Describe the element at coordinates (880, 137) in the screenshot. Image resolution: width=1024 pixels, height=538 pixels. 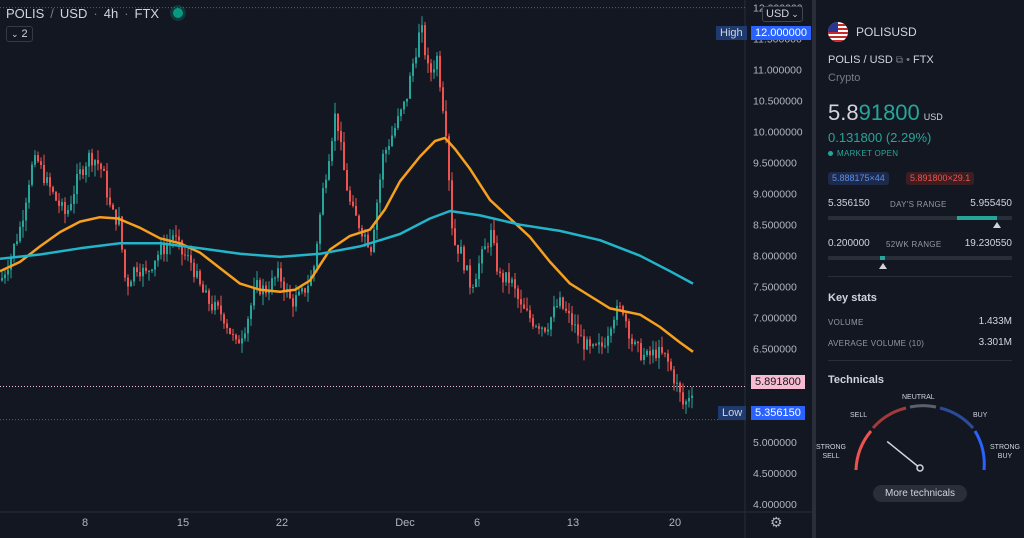
I see `price-change: 0.131800 (2.29%)` at that location.